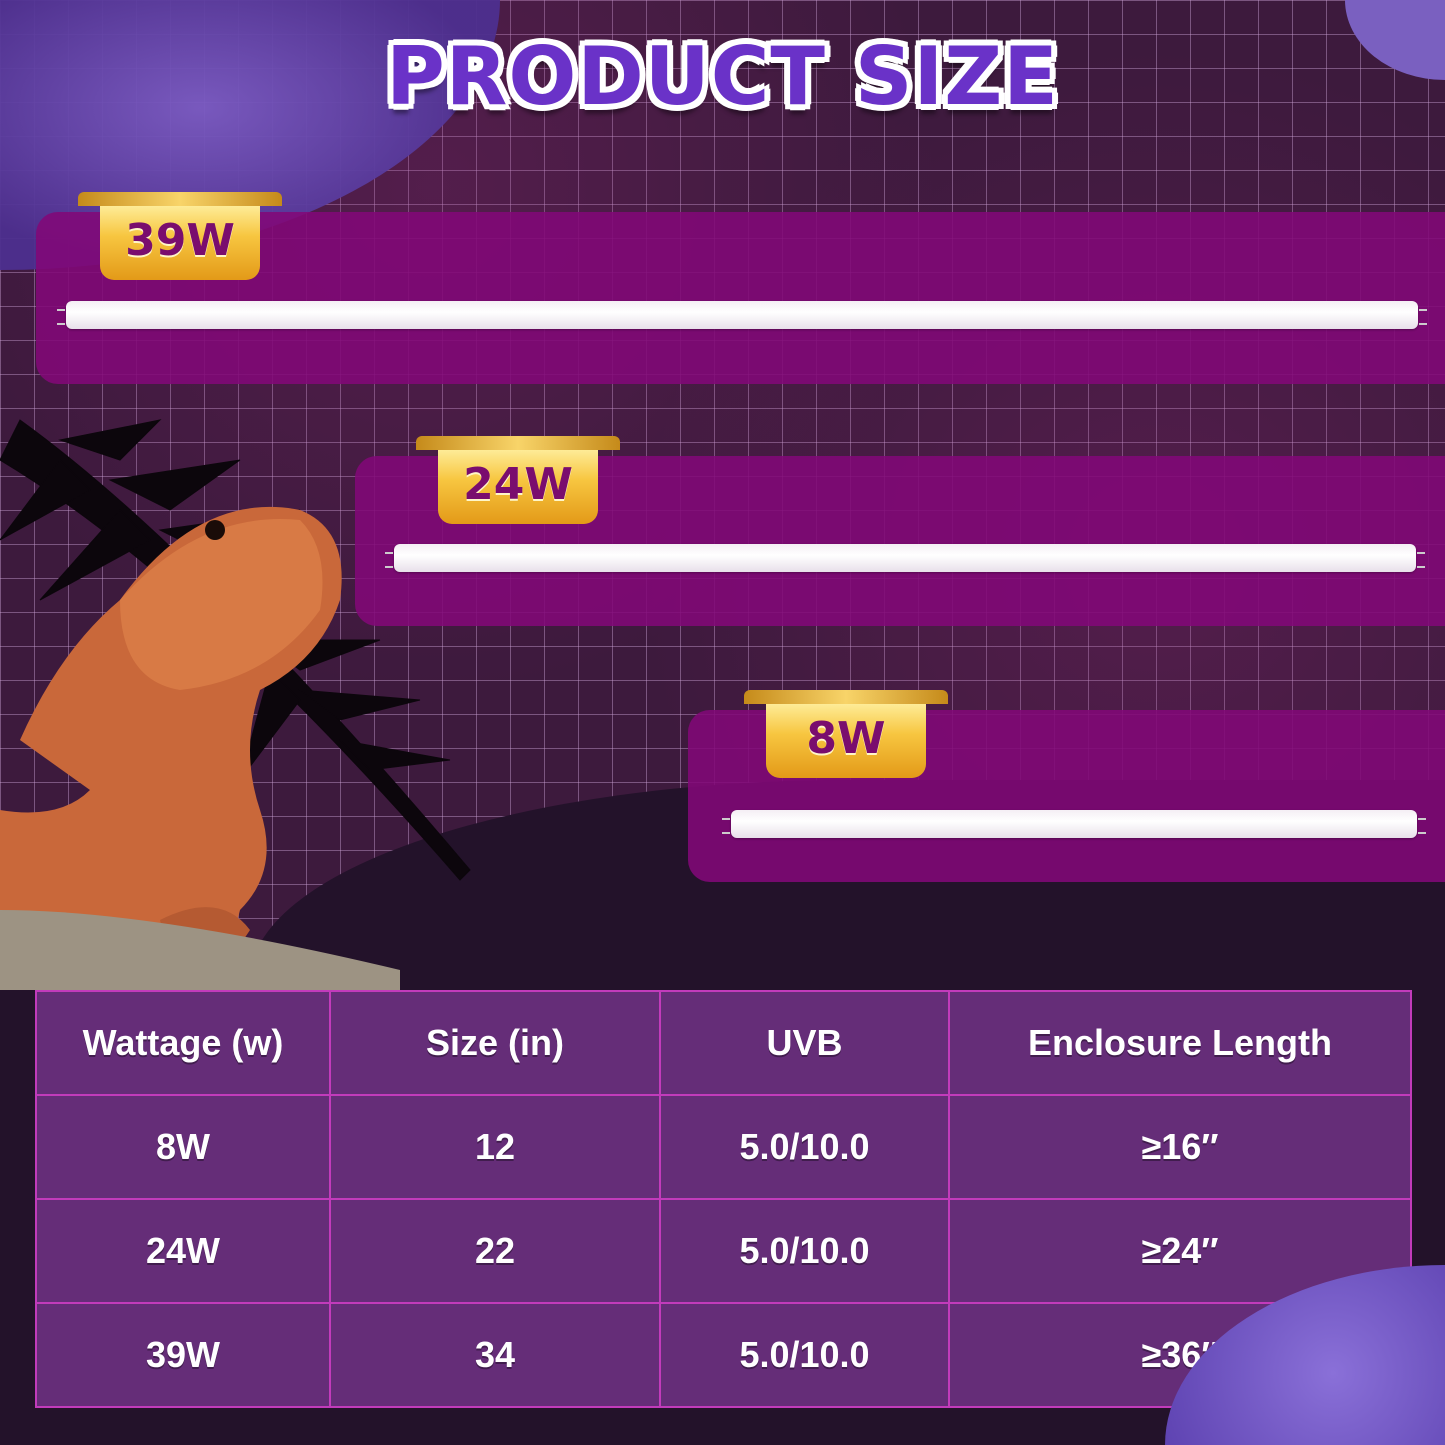  Describe the element at coordinates (804, 1043) in the screenshot. I see `header-uvb: UVB` at that location.